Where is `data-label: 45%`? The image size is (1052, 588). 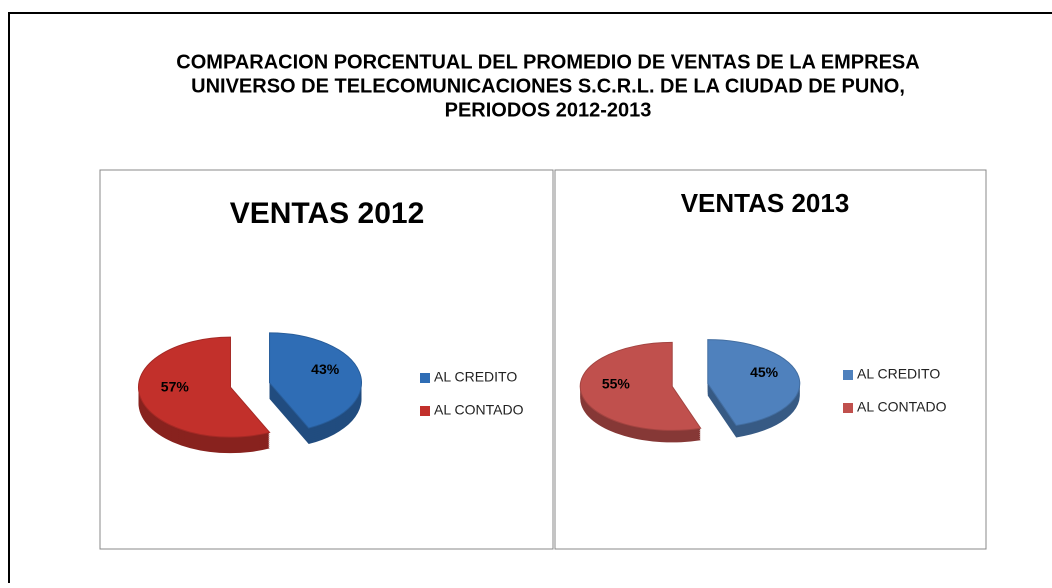
data-label: 45% is located at coordinates (764, 372).